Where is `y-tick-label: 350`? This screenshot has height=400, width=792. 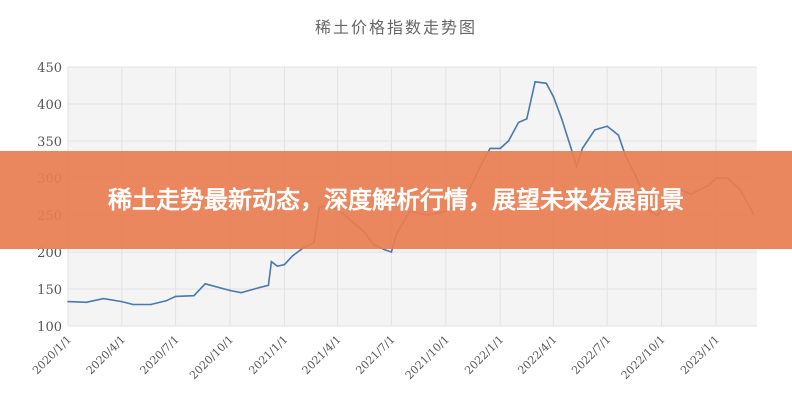
y-tick-label: 350 is located at coordinates (49, 142).